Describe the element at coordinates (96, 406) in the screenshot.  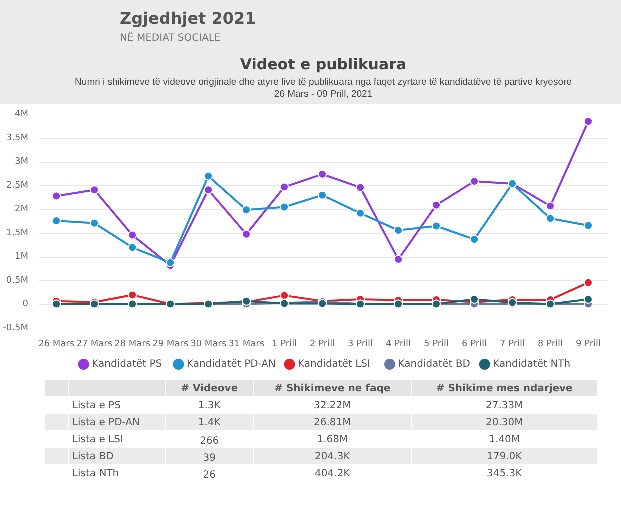
I see `category-label: Lista e PS` at that location.